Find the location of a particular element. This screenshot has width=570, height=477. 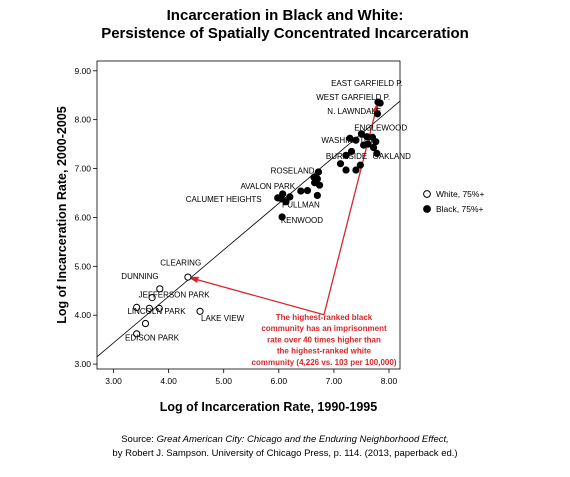

y-tick-label: 7.00 is located at coordinates (82, 169).